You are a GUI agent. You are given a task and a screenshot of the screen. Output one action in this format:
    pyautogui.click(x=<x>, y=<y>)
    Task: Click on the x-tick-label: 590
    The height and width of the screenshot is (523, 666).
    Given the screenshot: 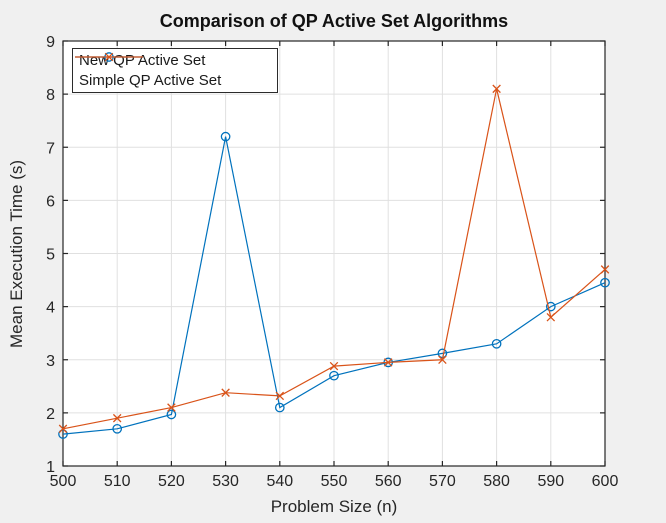 What is the action you would take?
    pyautogui.click(x=550, y=481)
    